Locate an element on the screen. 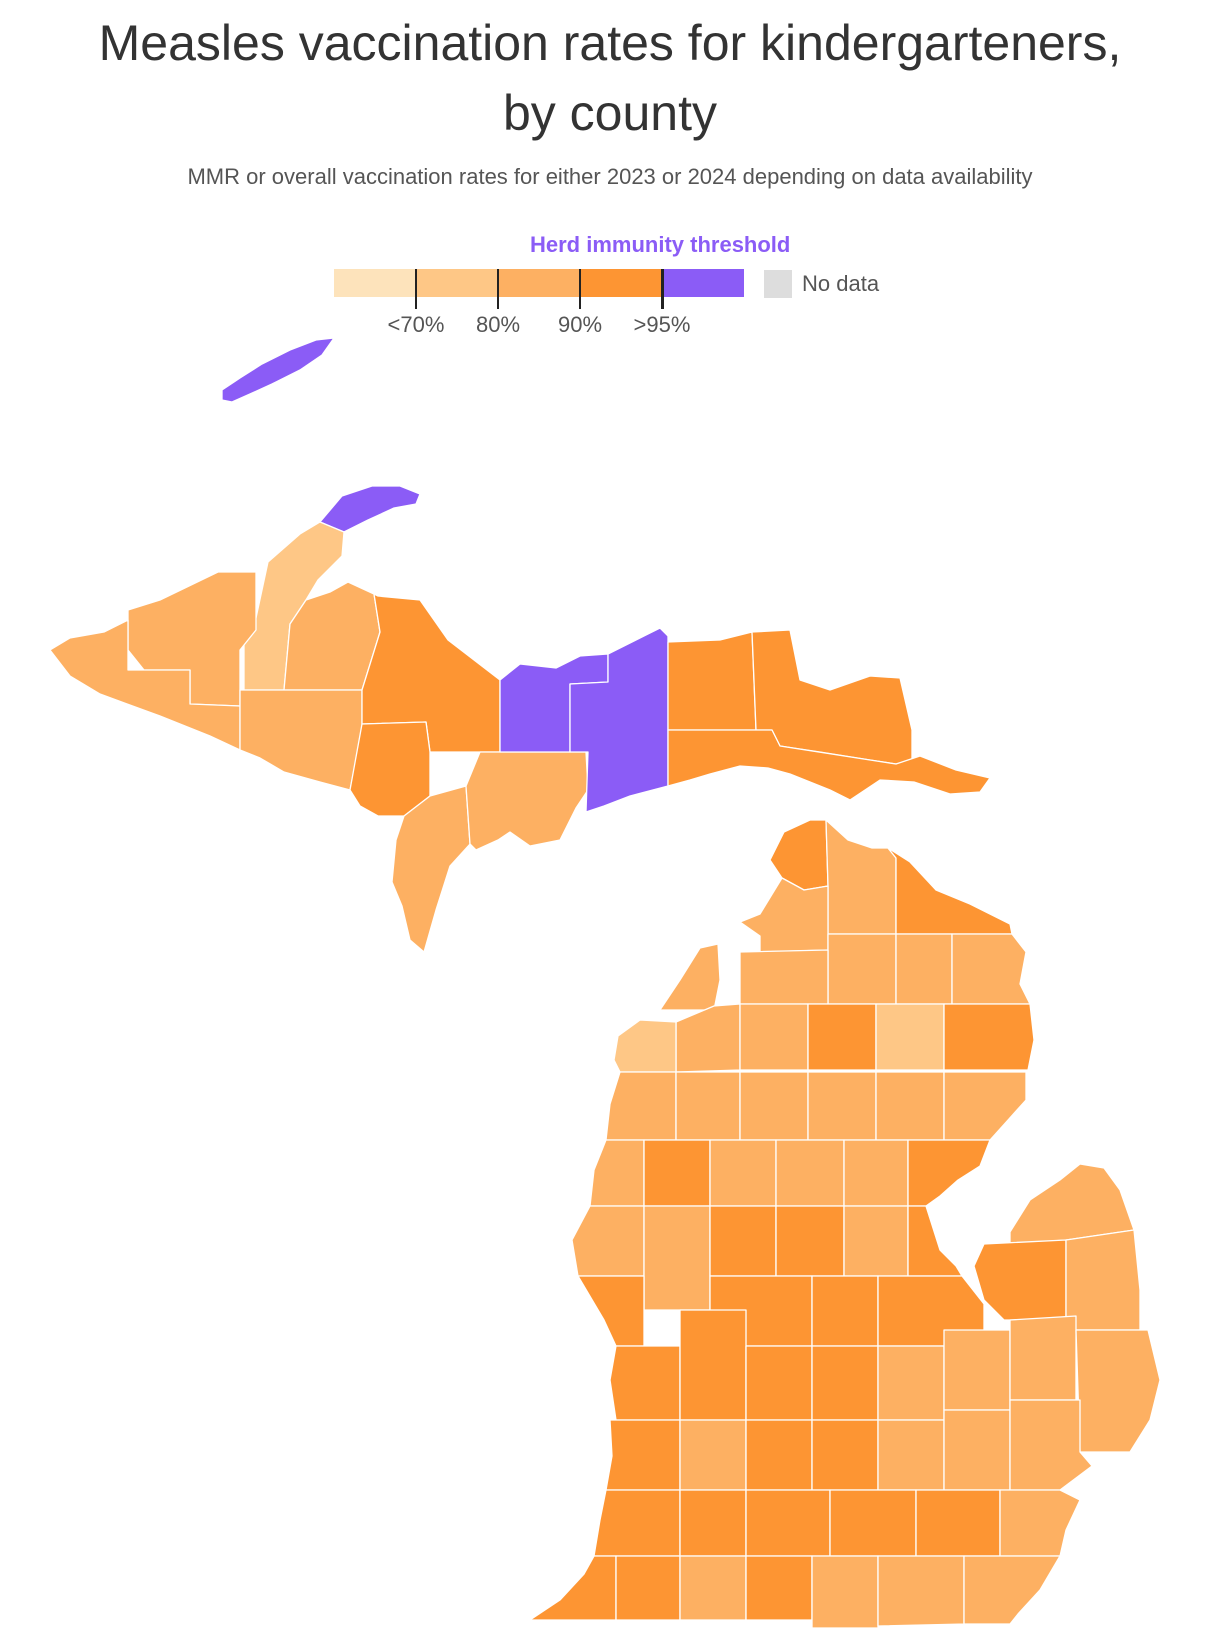  county-otsego is located at coordinates (862, 969).